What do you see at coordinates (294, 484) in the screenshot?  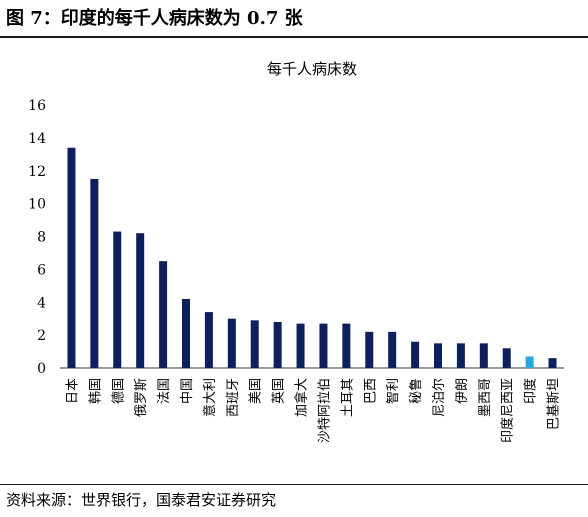 I see `bottom-rule` at bounding box center [294, 484].